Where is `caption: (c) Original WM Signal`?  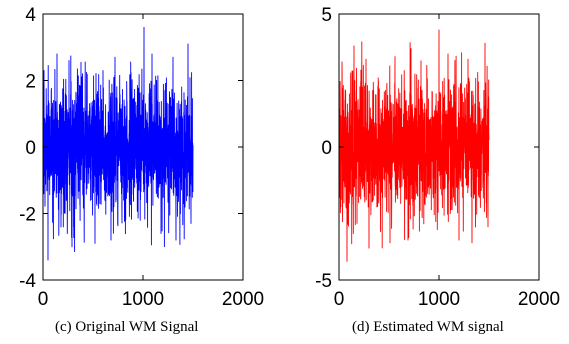 caption: (c) Original WM Signal is located at coordinates (126, 327).